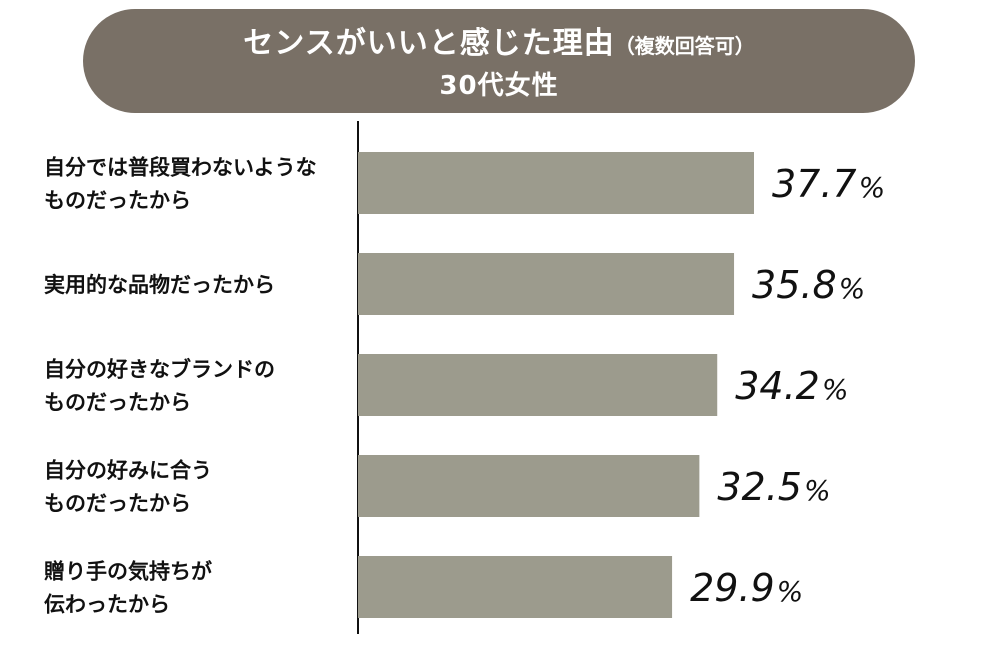 This screenshot has width=1001, height=654. I want to click on category-label-4: 自分の好みに合うものだったから, so click(128, 487).